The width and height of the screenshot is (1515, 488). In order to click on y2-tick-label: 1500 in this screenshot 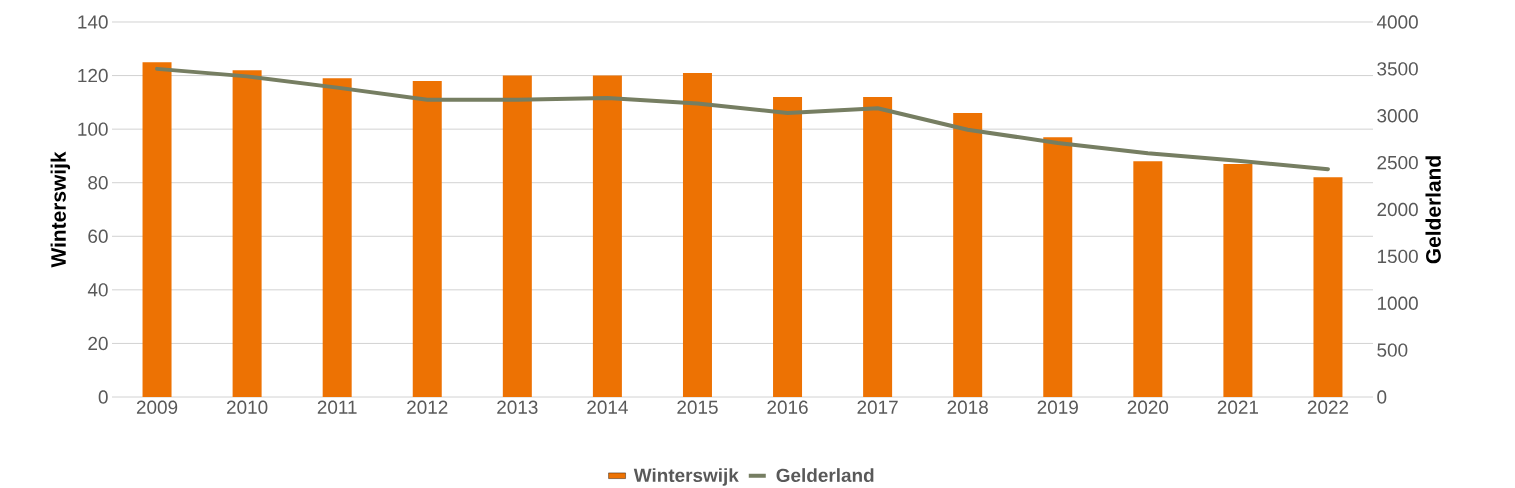, I will do `click(1397, 256)`.